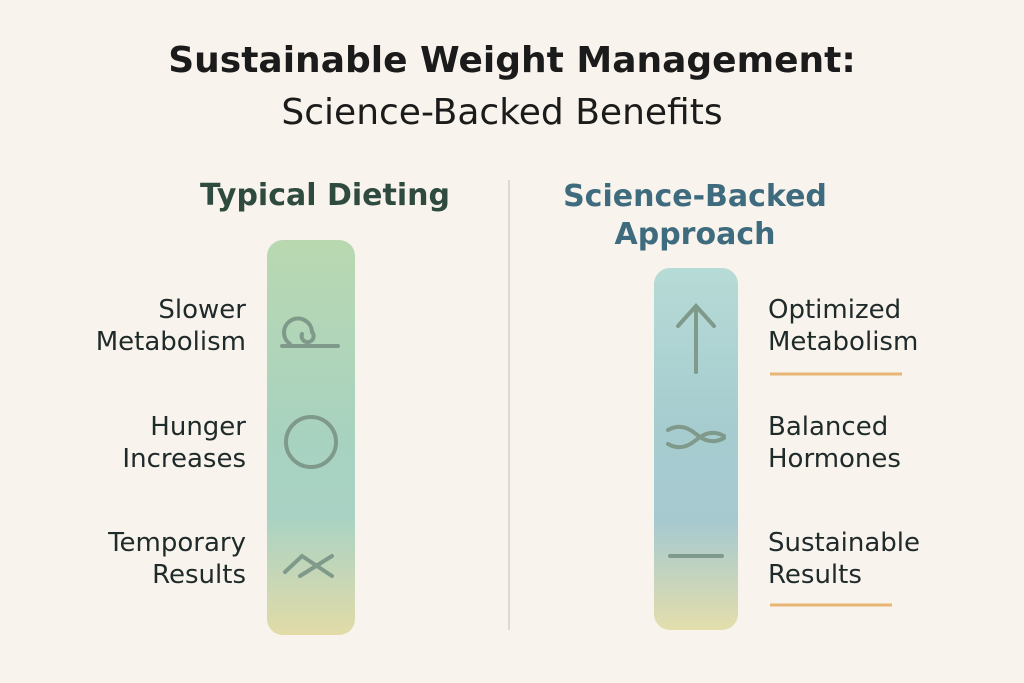 The image size is (1024, 683). Describe the element at coordinates (696, 338) in the screenshot. I see `arrow-icon` at that location.